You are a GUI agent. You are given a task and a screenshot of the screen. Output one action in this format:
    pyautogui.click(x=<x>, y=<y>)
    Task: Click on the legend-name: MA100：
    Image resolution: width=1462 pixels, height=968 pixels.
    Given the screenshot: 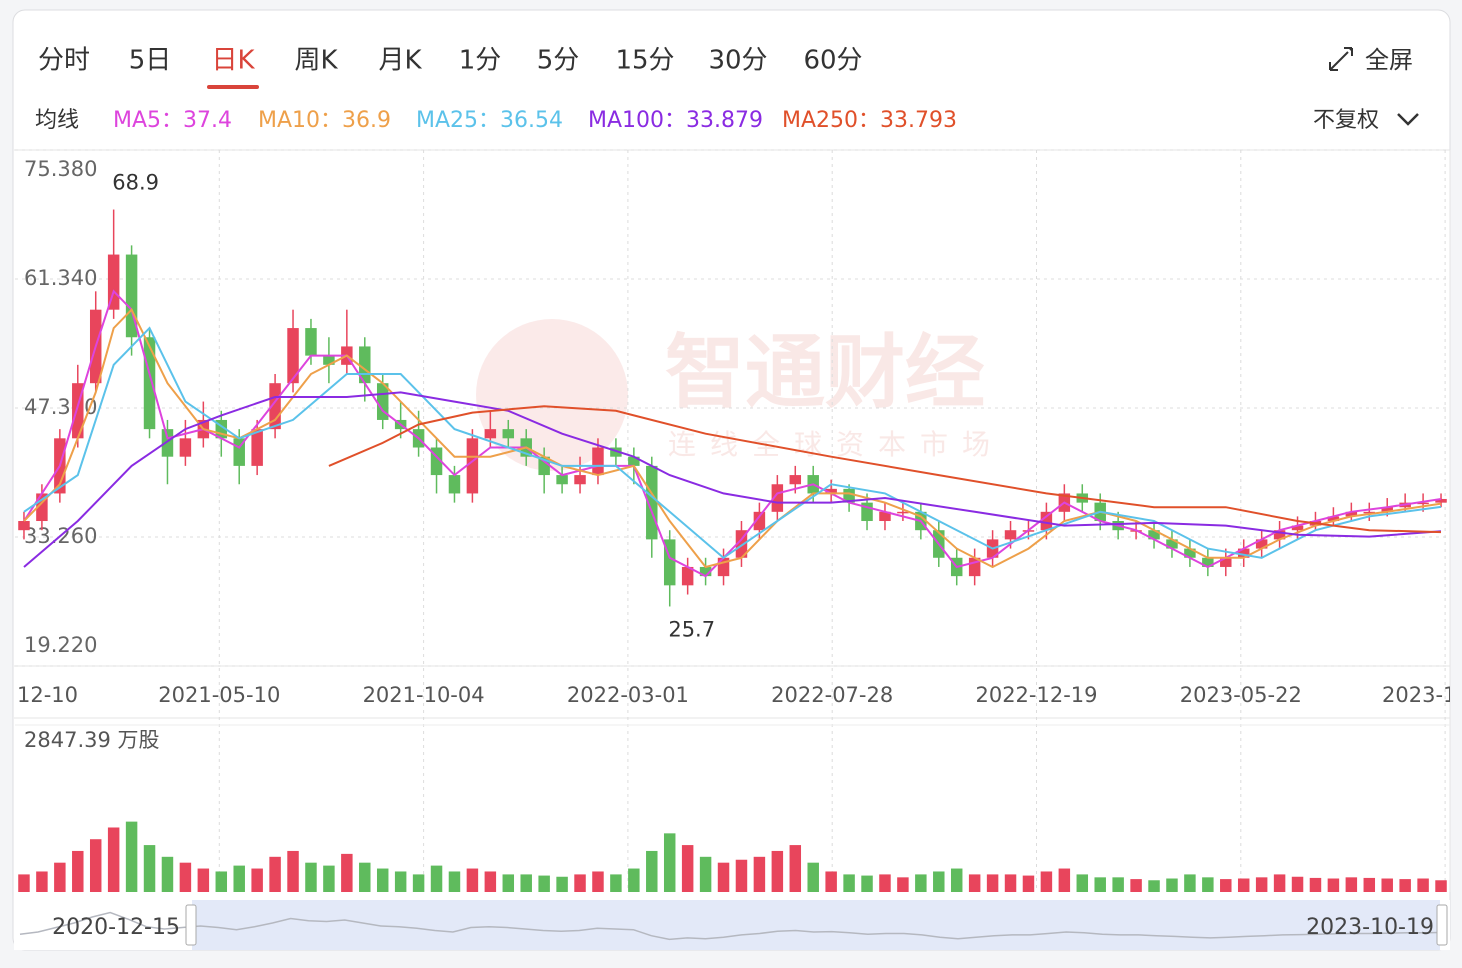 What is the action you would take?
    pyautogui.click(x=637, y=120)
    